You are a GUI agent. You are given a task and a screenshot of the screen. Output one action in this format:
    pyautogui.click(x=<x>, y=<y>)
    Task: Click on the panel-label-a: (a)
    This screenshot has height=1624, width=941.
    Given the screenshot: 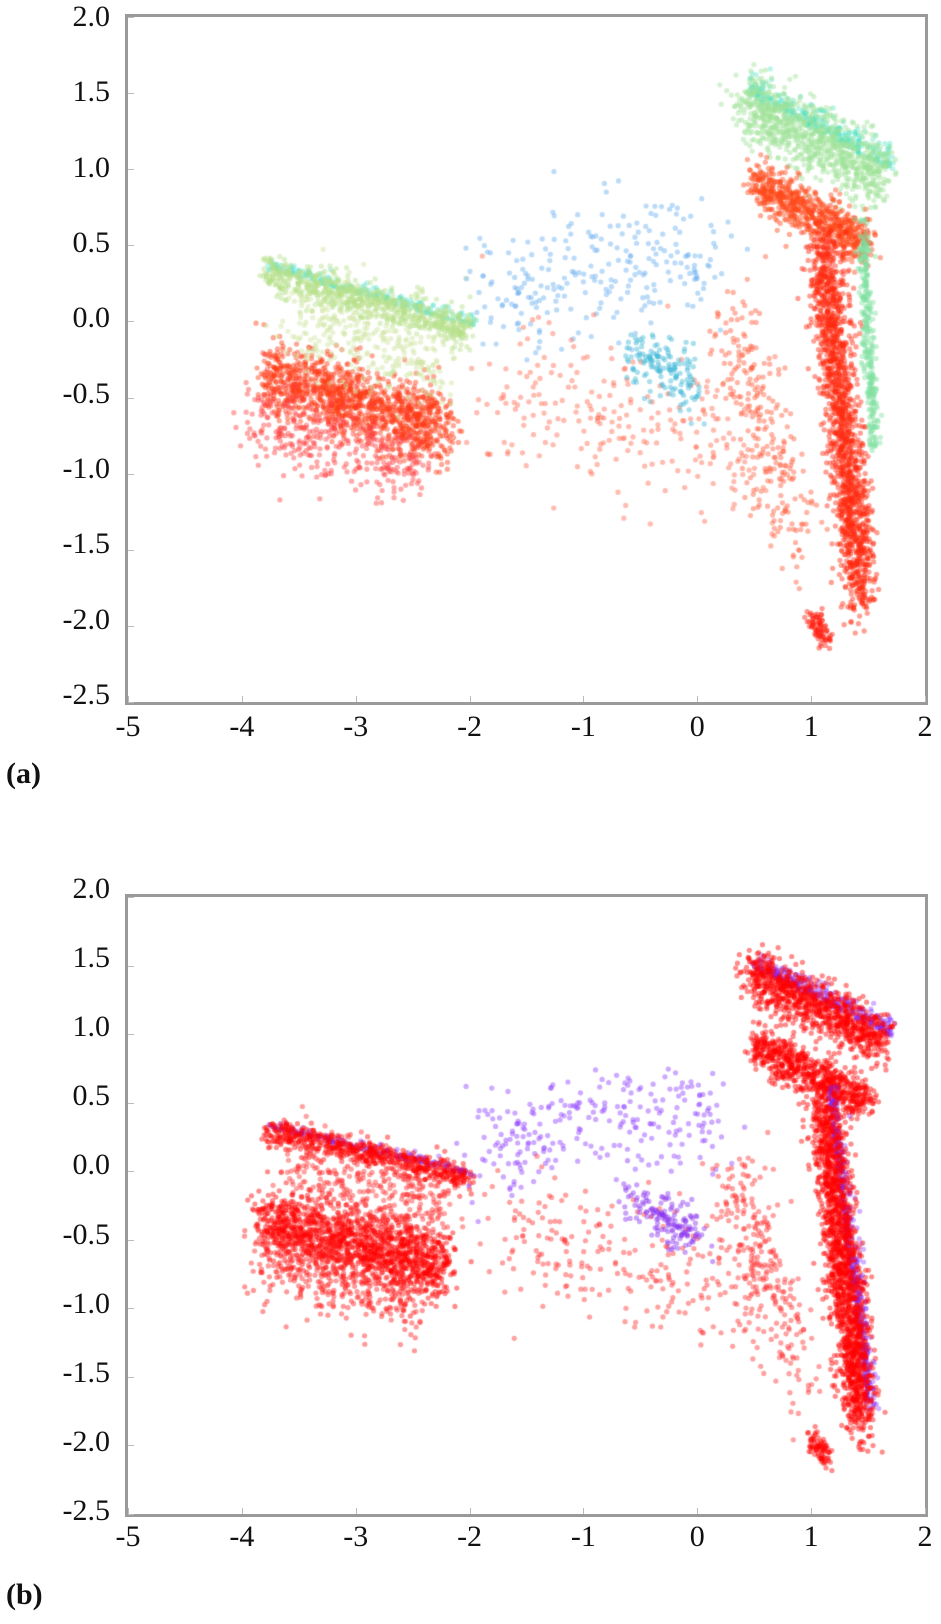 What is the action you would take?
    pyautogui.click(x=23, y=773)
    